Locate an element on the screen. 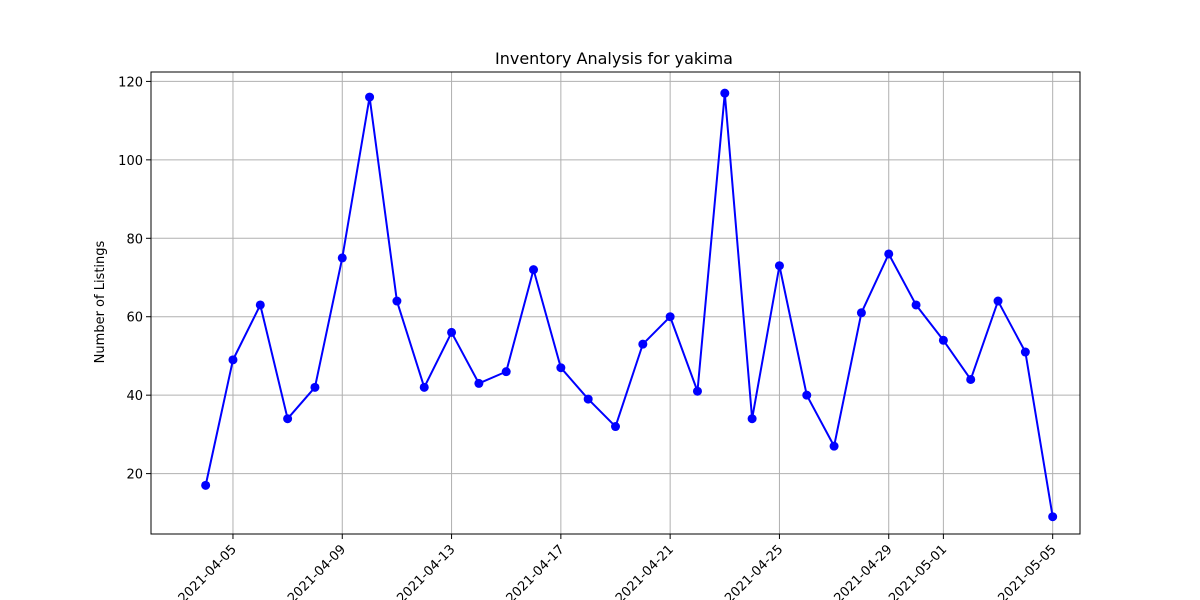  y-axis-ticks: 20 40 60 80 100 120 is located at coordinates (134, 279).